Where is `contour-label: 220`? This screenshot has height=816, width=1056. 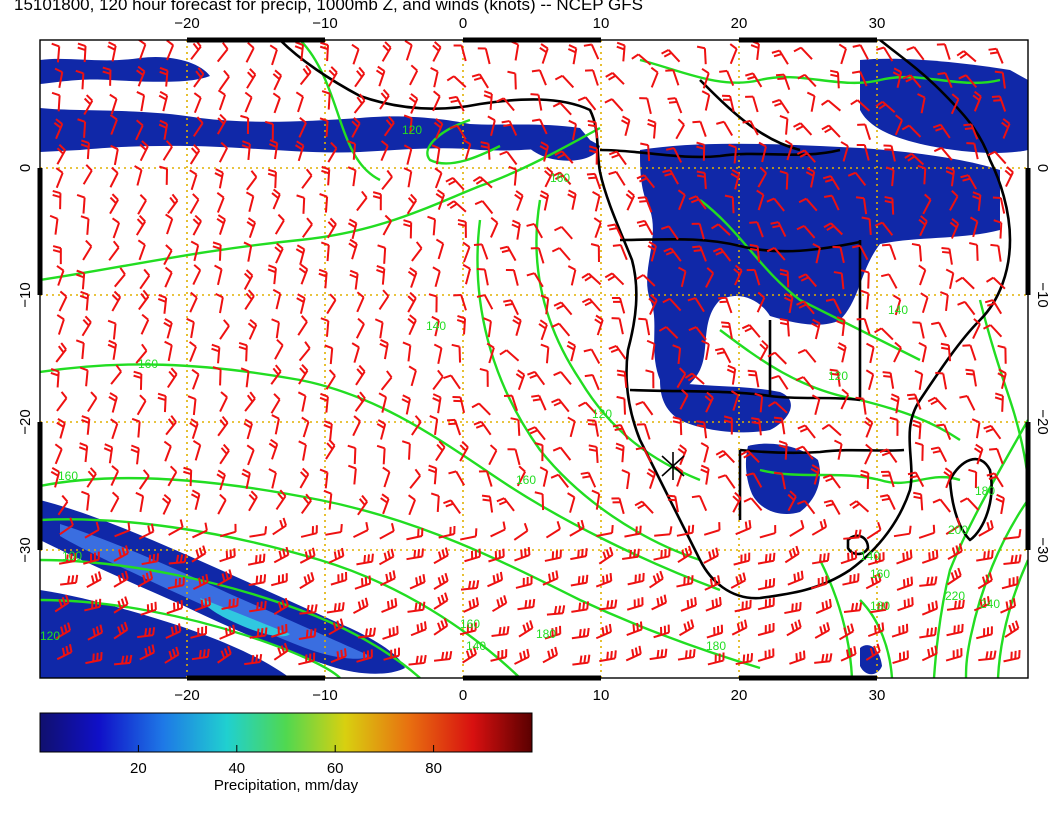
contour-label: 220 is located at coordinates (955, 596).